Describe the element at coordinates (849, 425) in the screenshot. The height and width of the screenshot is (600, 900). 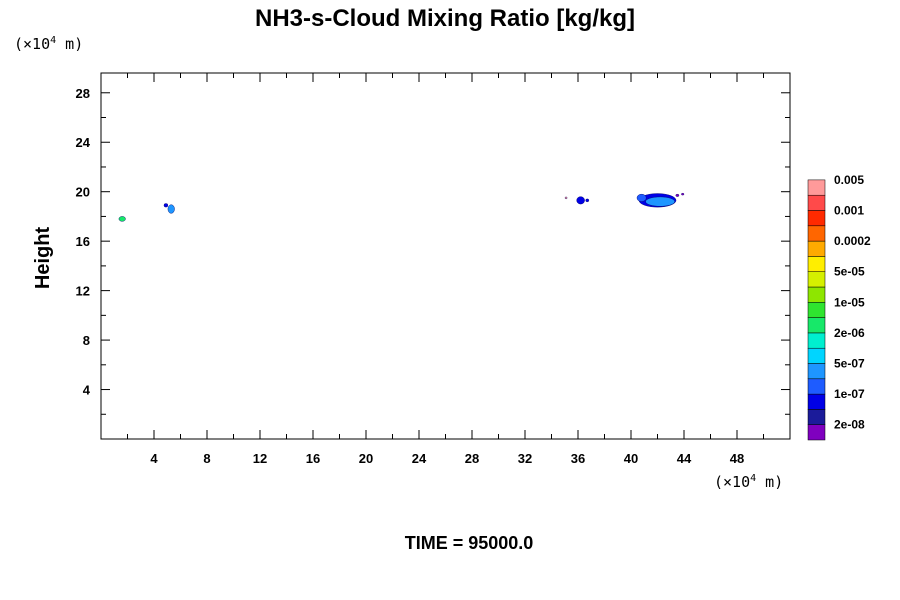
I see `colorbar-label: 2e-08` at that location.